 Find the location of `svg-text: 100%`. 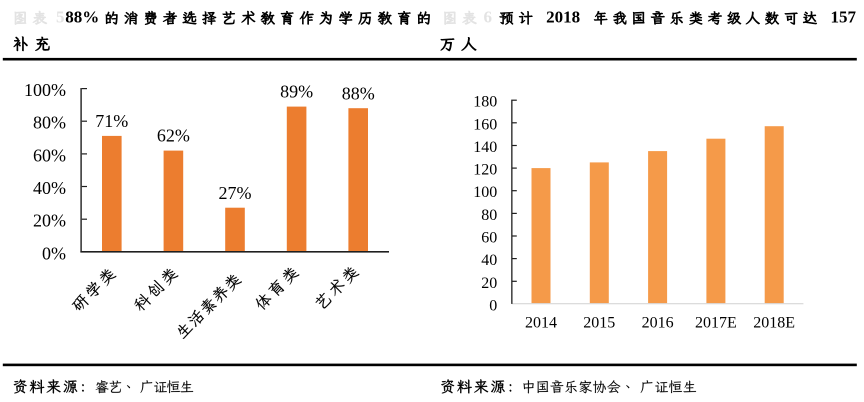

svg-text: 100% is located at coordinates (45, 90).